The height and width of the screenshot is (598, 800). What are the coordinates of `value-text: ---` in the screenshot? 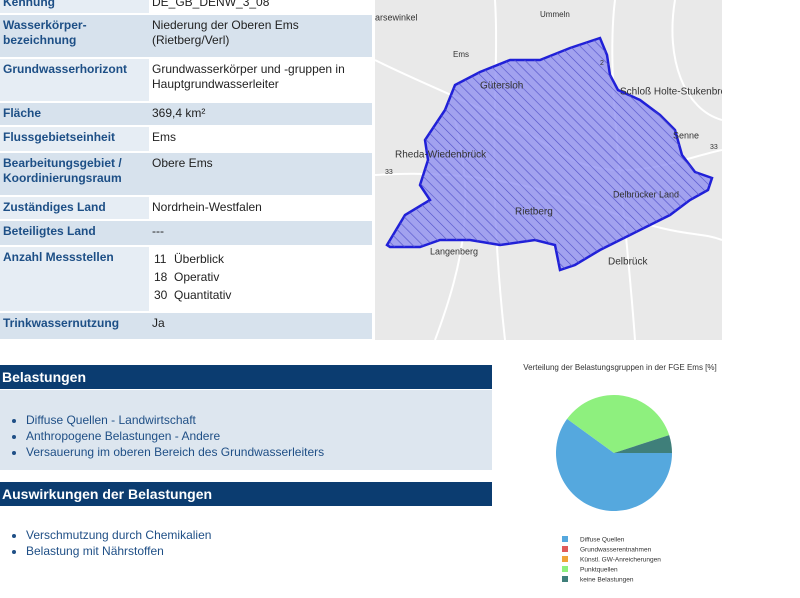 It's located at (158, 231).